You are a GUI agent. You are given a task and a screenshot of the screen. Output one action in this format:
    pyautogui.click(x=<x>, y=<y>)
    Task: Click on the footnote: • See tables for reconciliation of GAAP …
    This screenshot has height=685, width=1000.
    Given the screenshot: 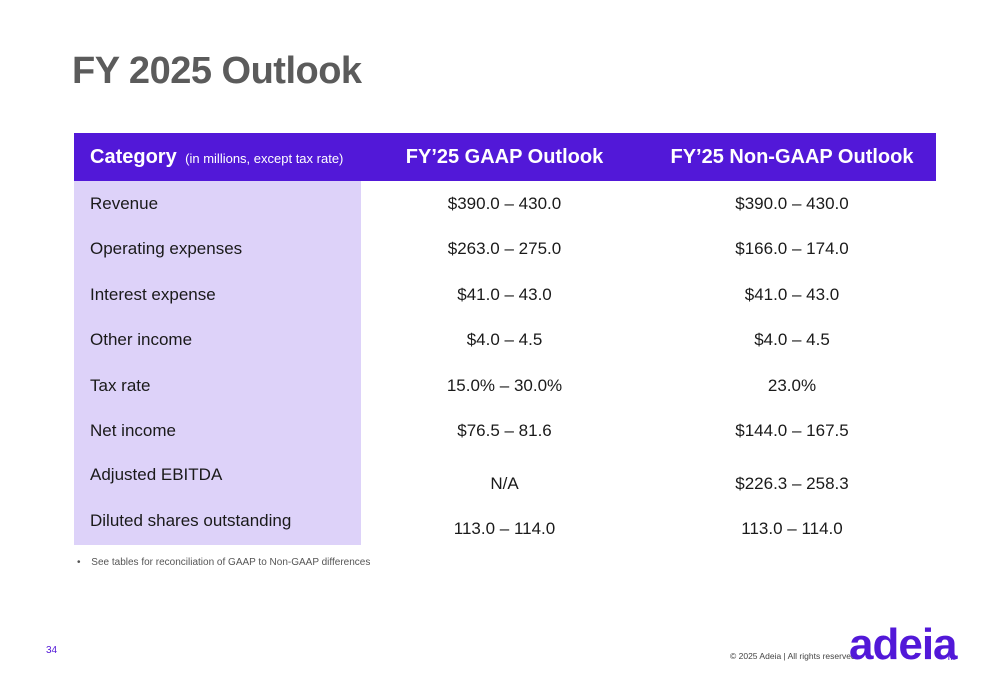 What is the action you would take?
    pyautogui.click(x=223, y=562)
    